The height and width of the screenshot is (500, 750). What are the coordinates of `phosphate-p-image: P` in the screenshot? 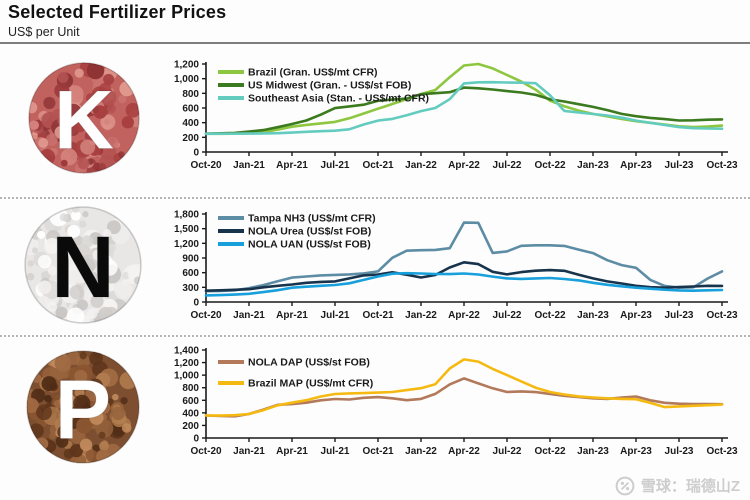 It's located at (83, 407).